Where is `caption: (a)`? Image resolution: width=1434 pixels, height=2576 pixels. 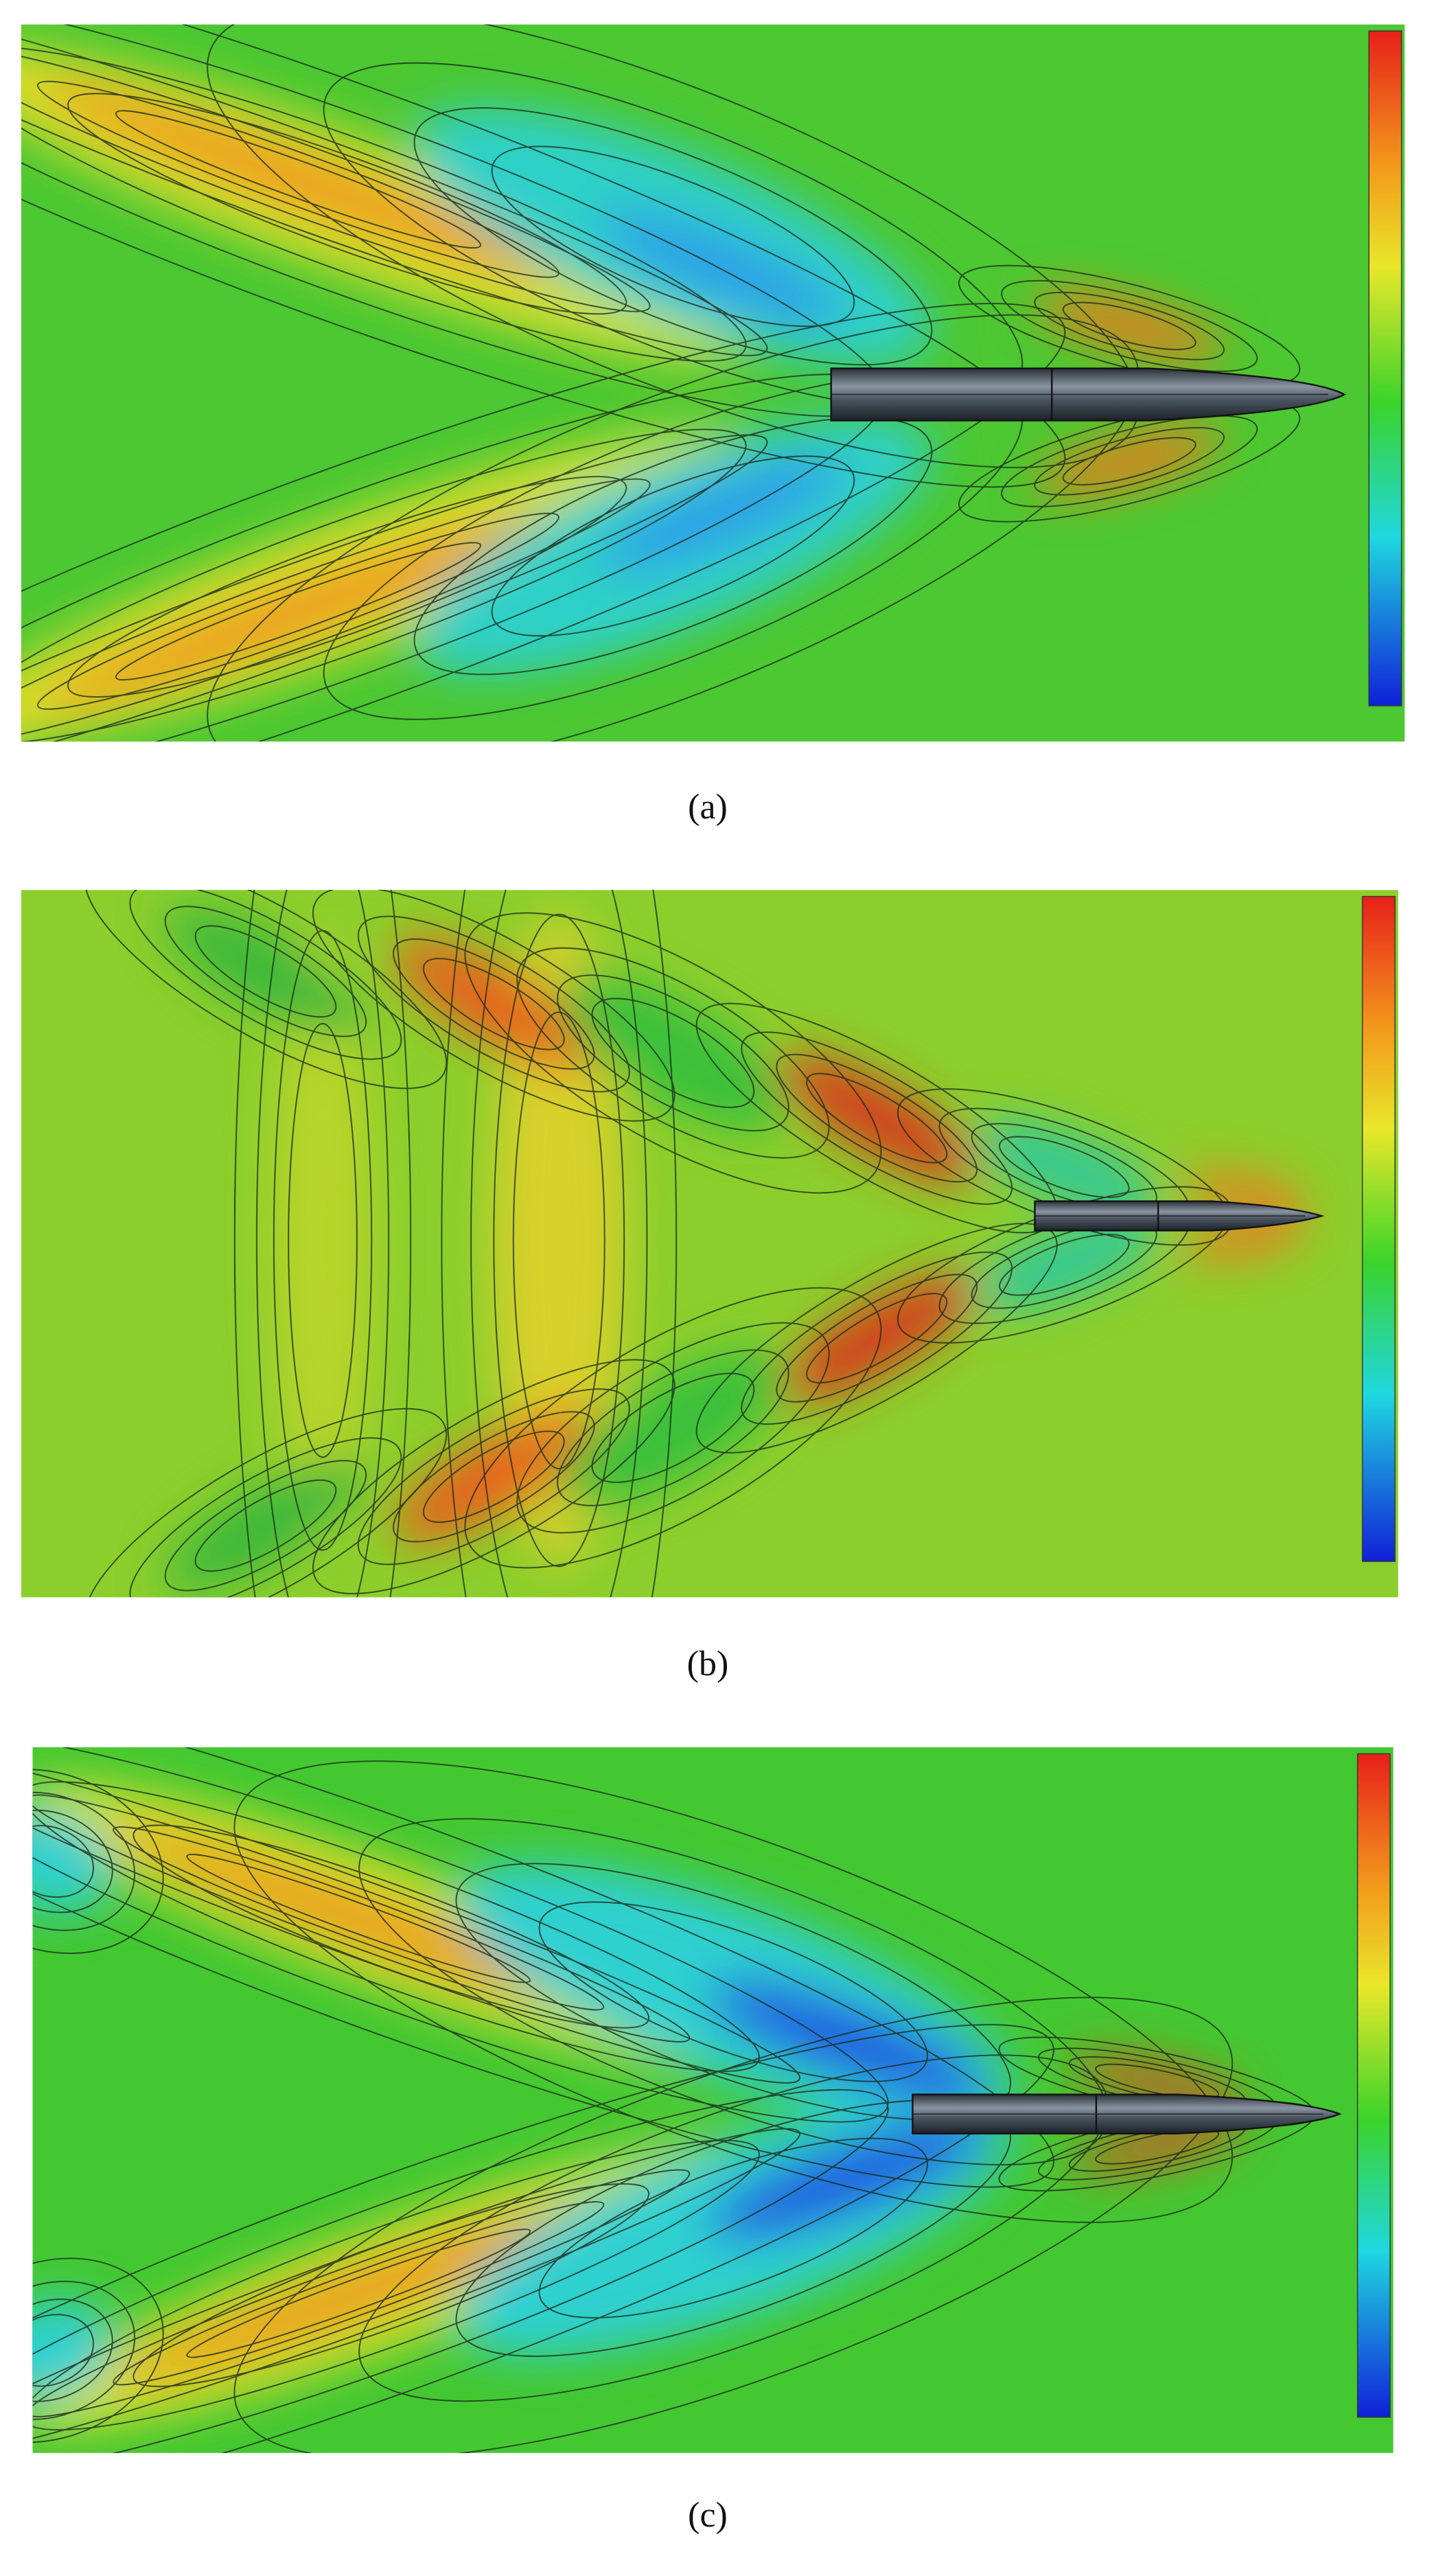
caption: (a) is located at coordinates (708, 807).